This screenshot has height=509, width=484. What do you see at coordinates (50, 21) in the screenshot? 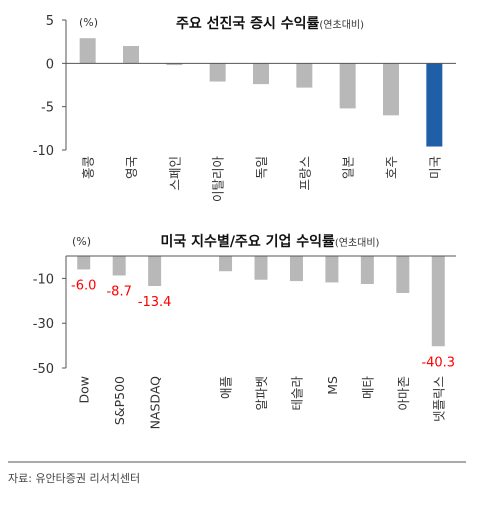
I see `chart1-y-tick-label: 5` at bounding box center [50, 21].